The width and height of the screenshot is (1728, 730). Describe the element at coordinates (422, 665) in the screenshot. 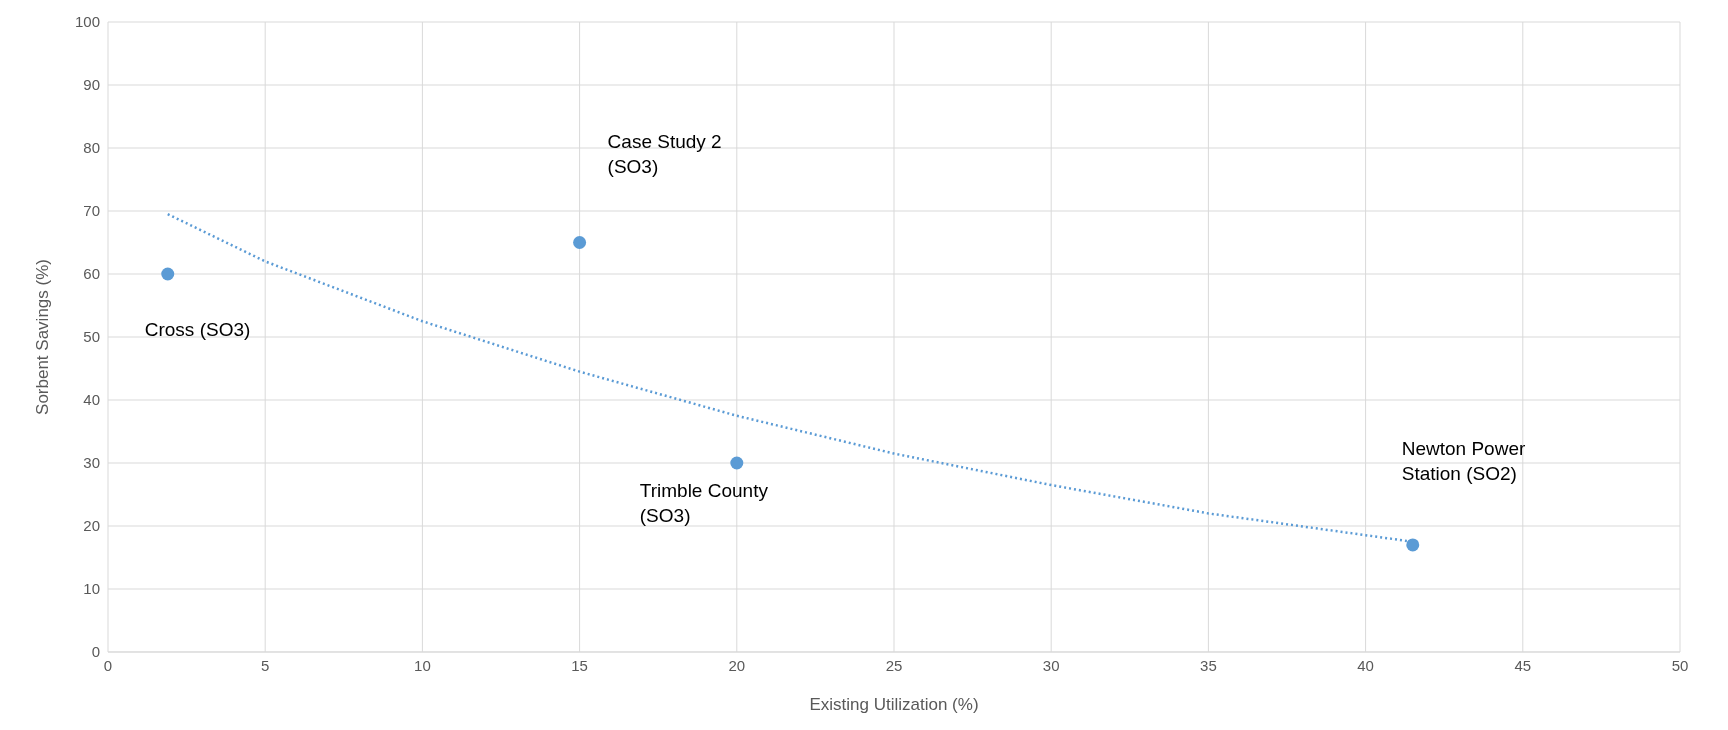

I see `x-tick-label: 10` at that location.